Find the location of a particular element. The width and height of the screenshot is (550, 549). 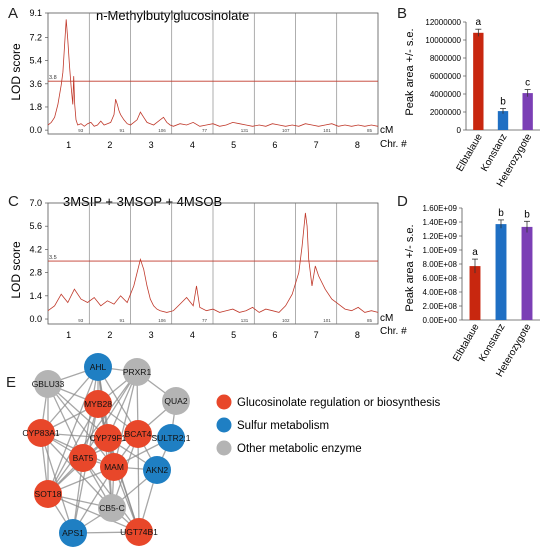

b-chart-ytick-label: 0 is located at coordinates (459, 130).